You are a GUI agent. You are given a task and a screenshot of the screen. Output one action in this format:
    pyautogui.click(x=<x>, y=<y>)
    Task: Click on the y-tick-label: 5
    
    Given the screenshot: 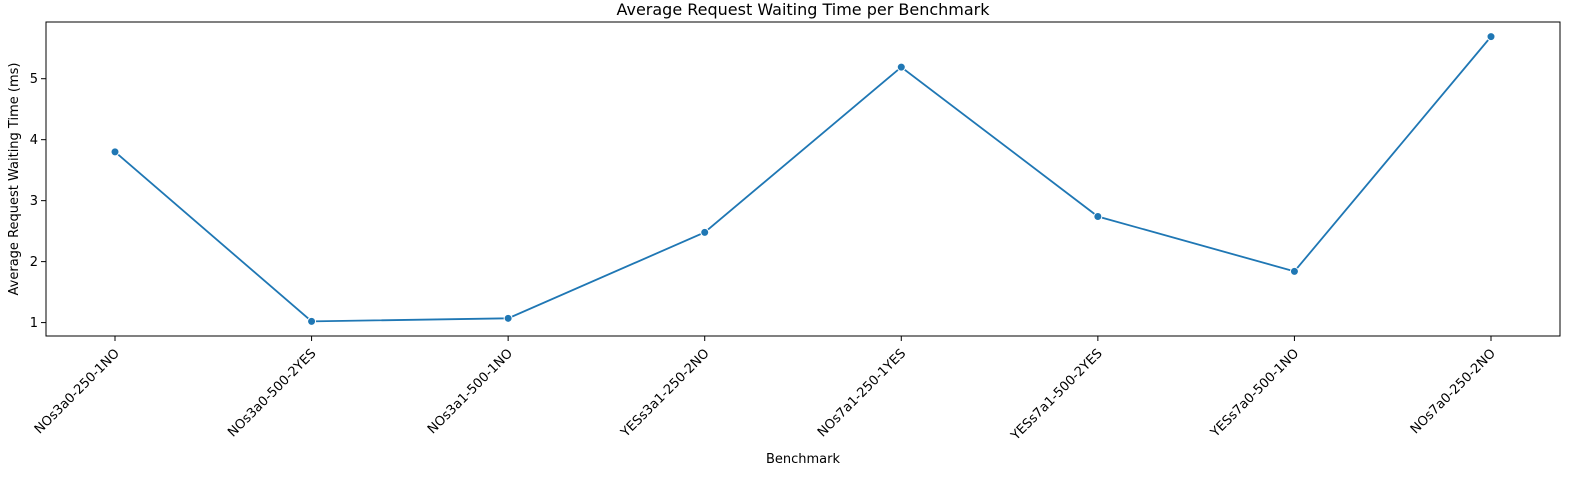 What is the action you would take?
    pyautogui.click(x=34, y=79)
    